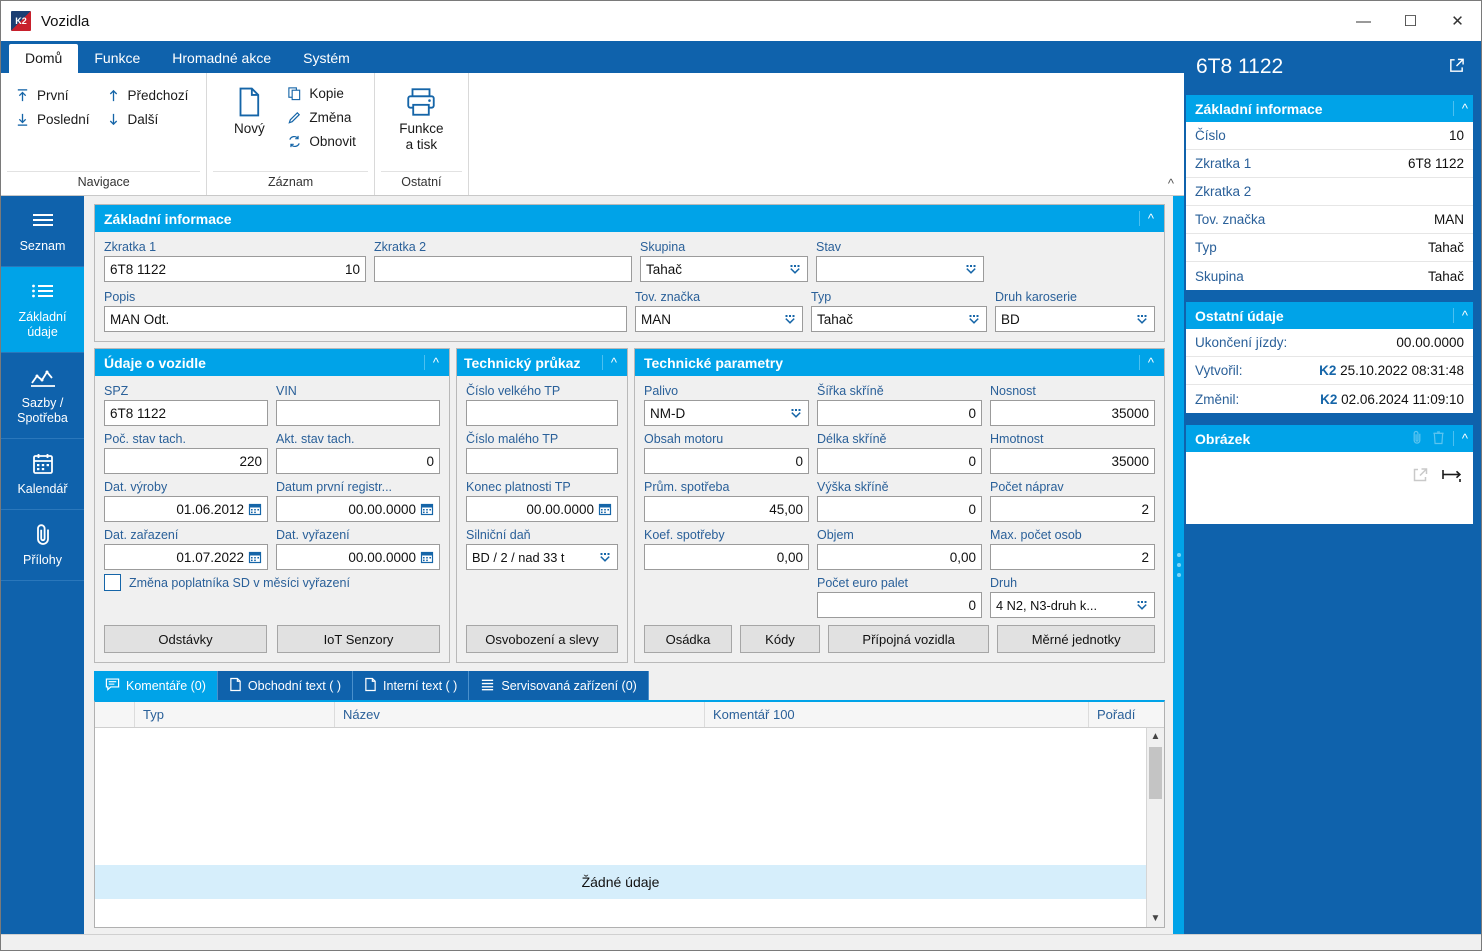  I want to click on right-card-ostatni-udaje-chevron-up-icon: ^, so click(1460, 315).